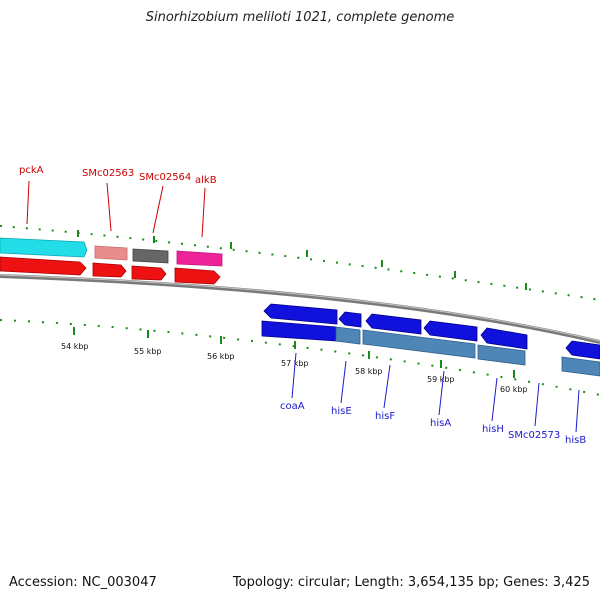 Image resolution: width=600 pixels, height=600 pixels. I want to click on cds-alkB, so click(197, 276).